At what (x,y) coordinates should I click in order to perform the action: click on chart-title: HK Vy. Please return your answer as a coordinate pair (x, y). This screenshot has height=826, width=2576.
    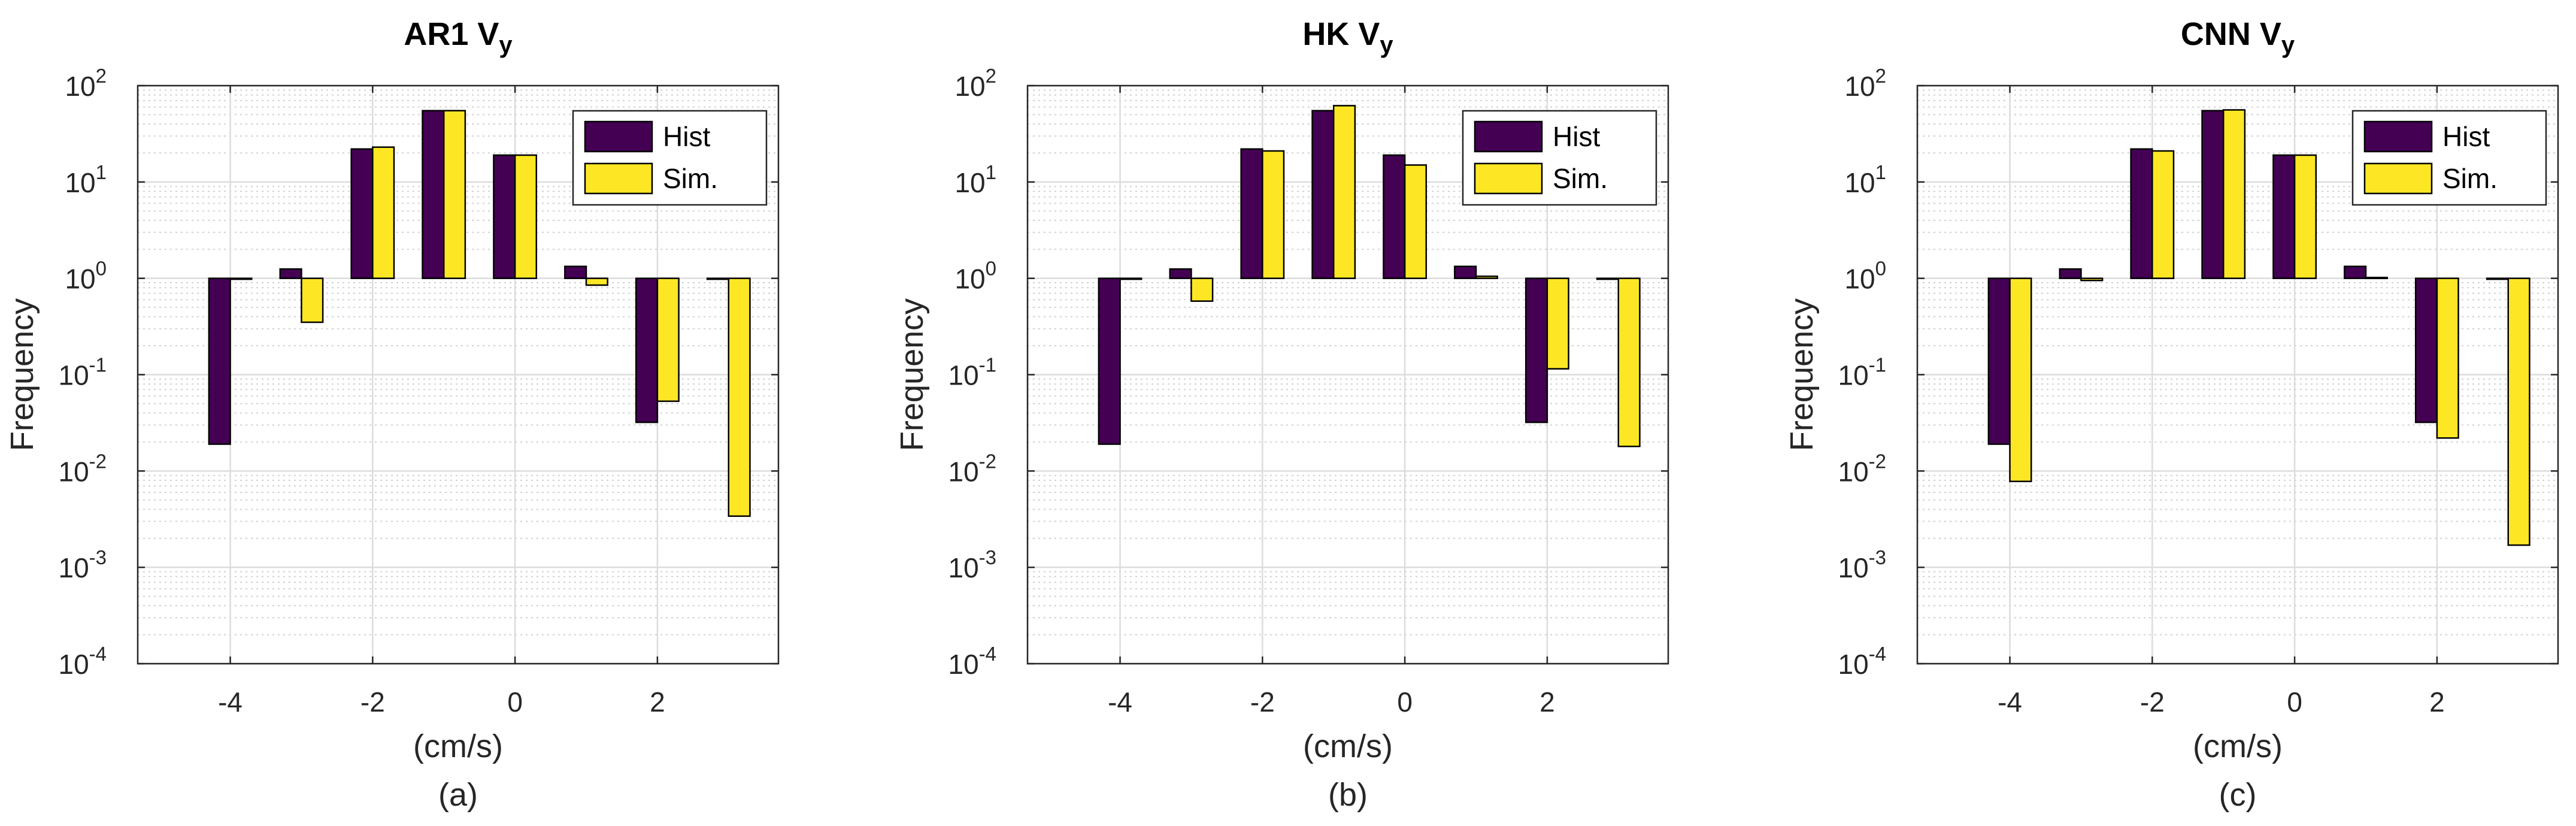
    Looking at the image, I should click on (1347, 37).